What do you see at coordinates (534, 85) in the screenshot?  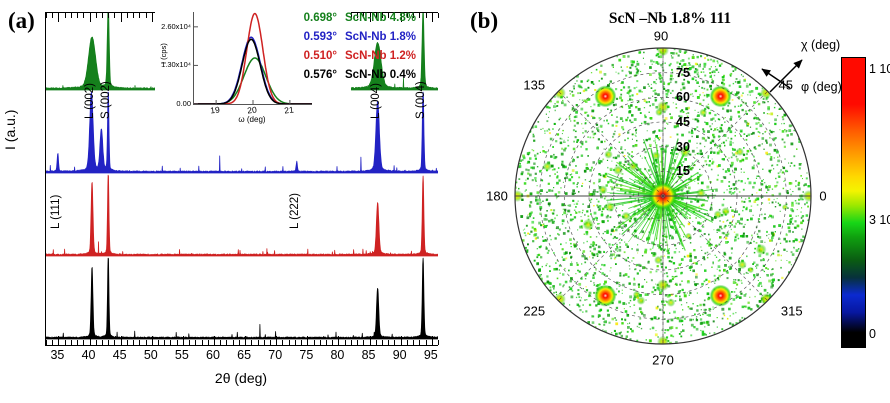 I see `pole-figure-azimuth-tick: 135` at bounding box center [534, 85].